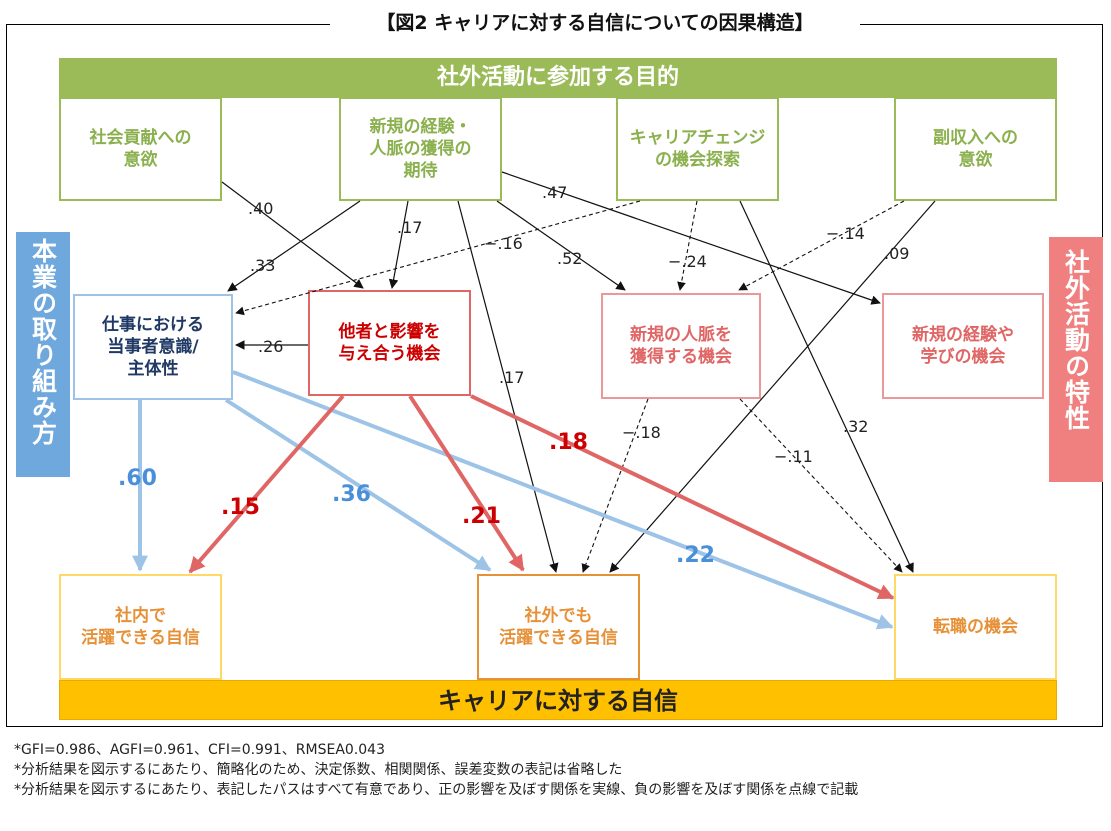 This screenshot has width=1111, height=831. I want to click on coef-m16: −.16, so click(503, 243).